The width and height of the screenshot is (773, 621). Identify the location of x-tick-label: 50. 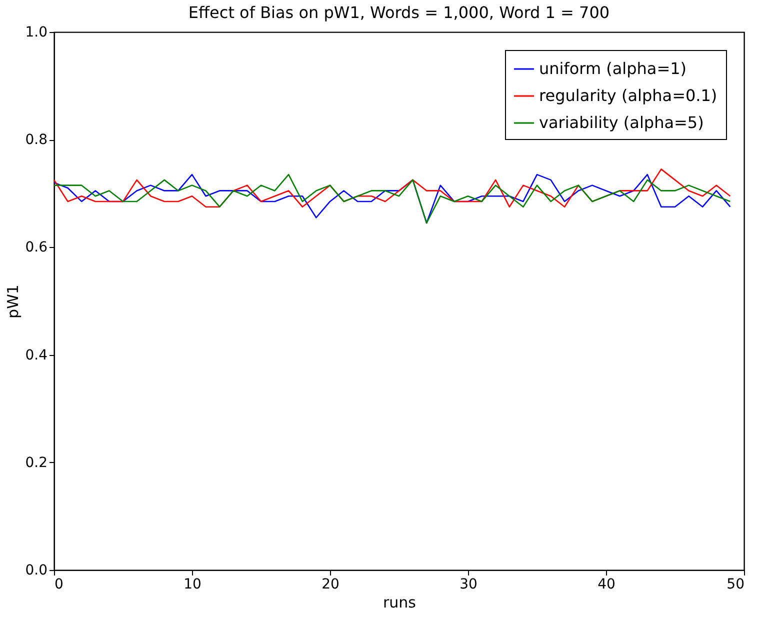
(735, 584).